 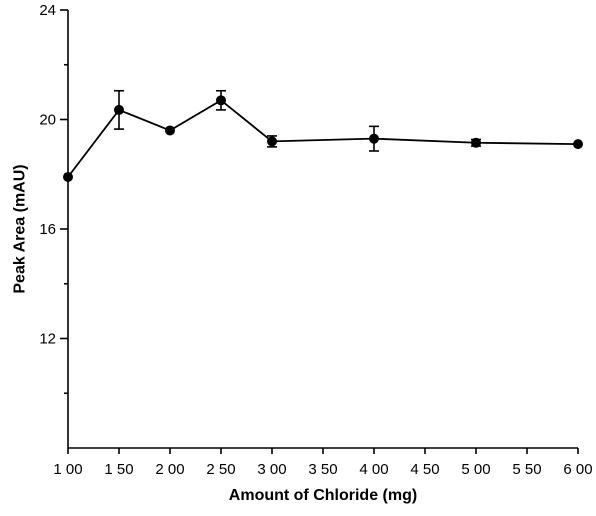 I want to click on x-tick-label: 1 50, so click(x=118, y=469).